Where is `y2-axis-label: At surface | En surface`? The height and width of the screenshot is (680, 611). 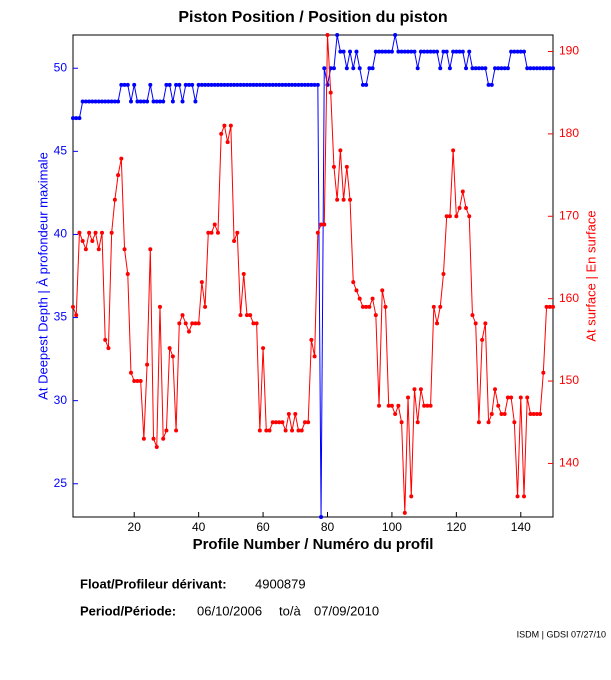 y2-axis-label: At surface | En surface is located at coordinates (590, 275).